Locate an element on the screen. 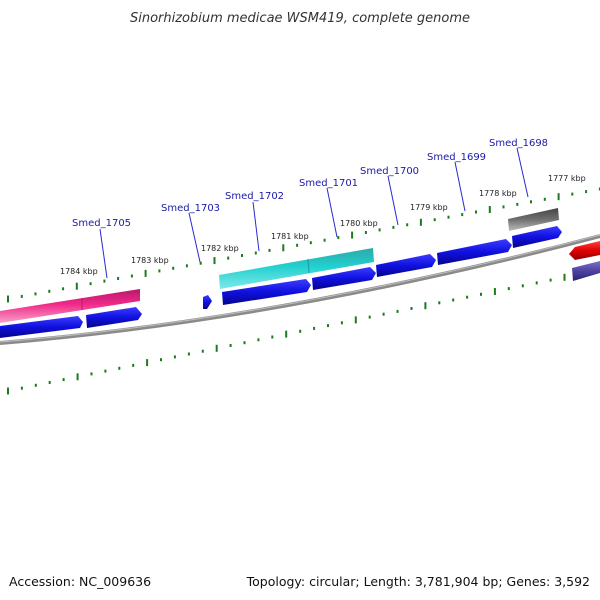  gene-label-smed-1703: Smed_1703 is located at coordinates (190, 208).